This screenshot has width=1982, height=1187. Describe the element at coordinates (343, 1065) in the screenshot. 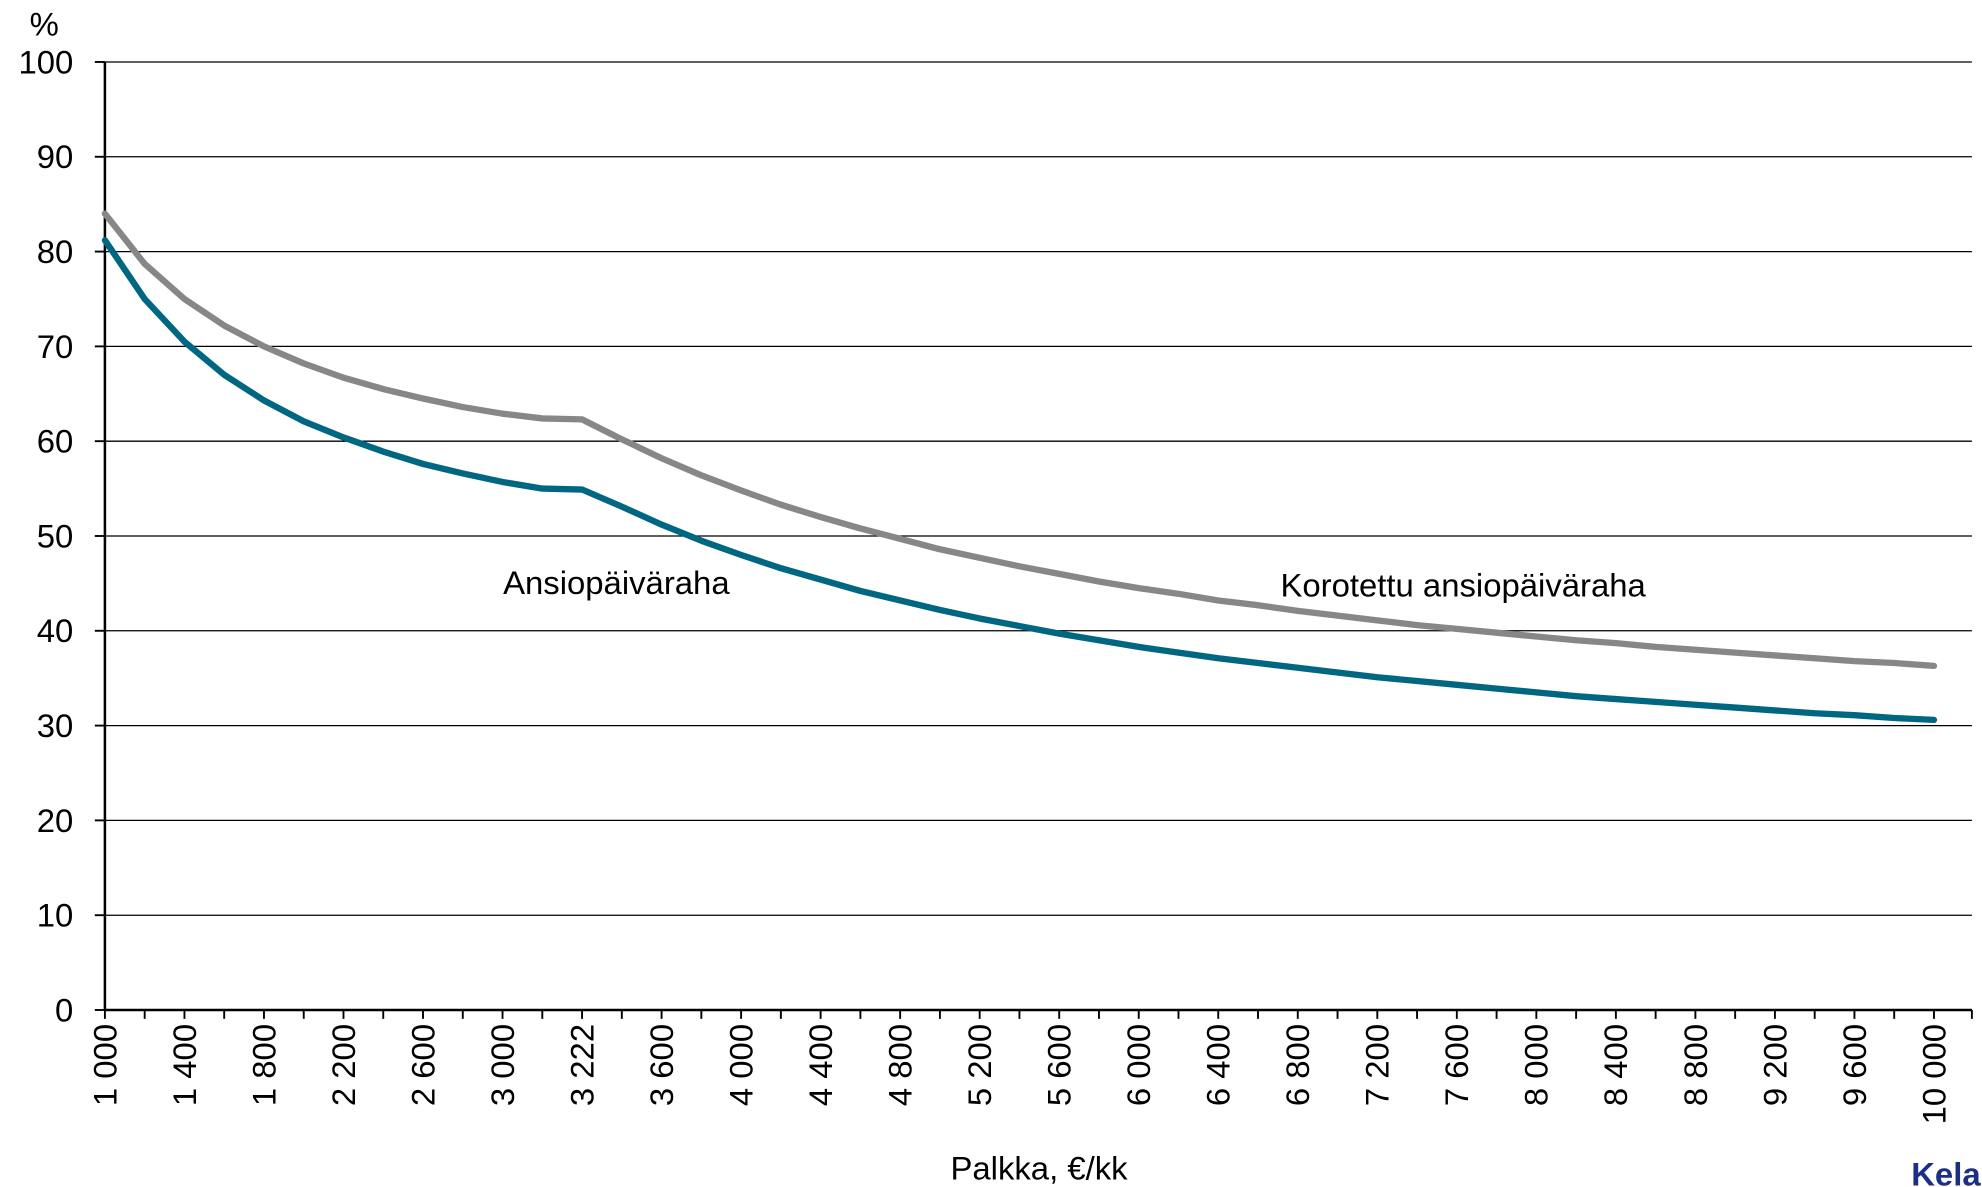

I see `x-tick-label: 2 200` at that location.